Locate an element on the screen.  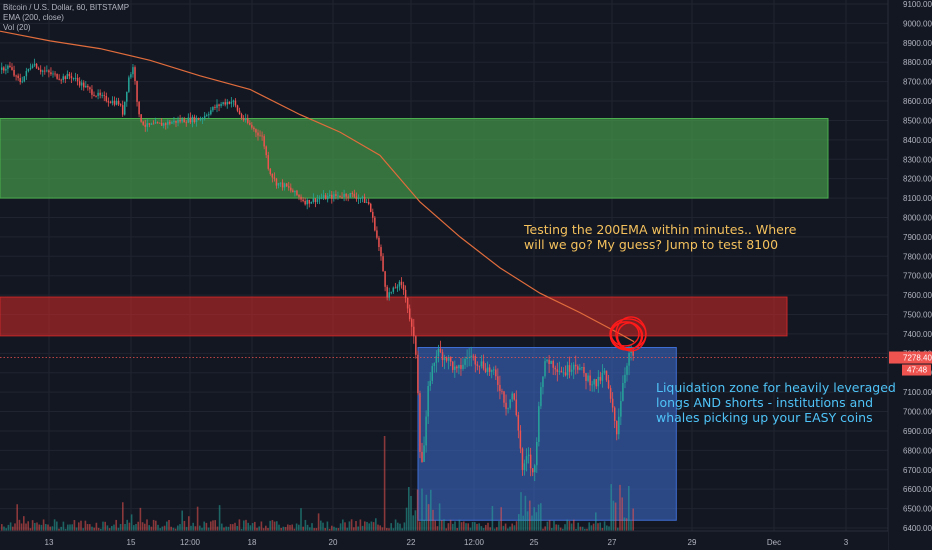
y-tick-label: 8900.00 is located at coordinates (917, 43).